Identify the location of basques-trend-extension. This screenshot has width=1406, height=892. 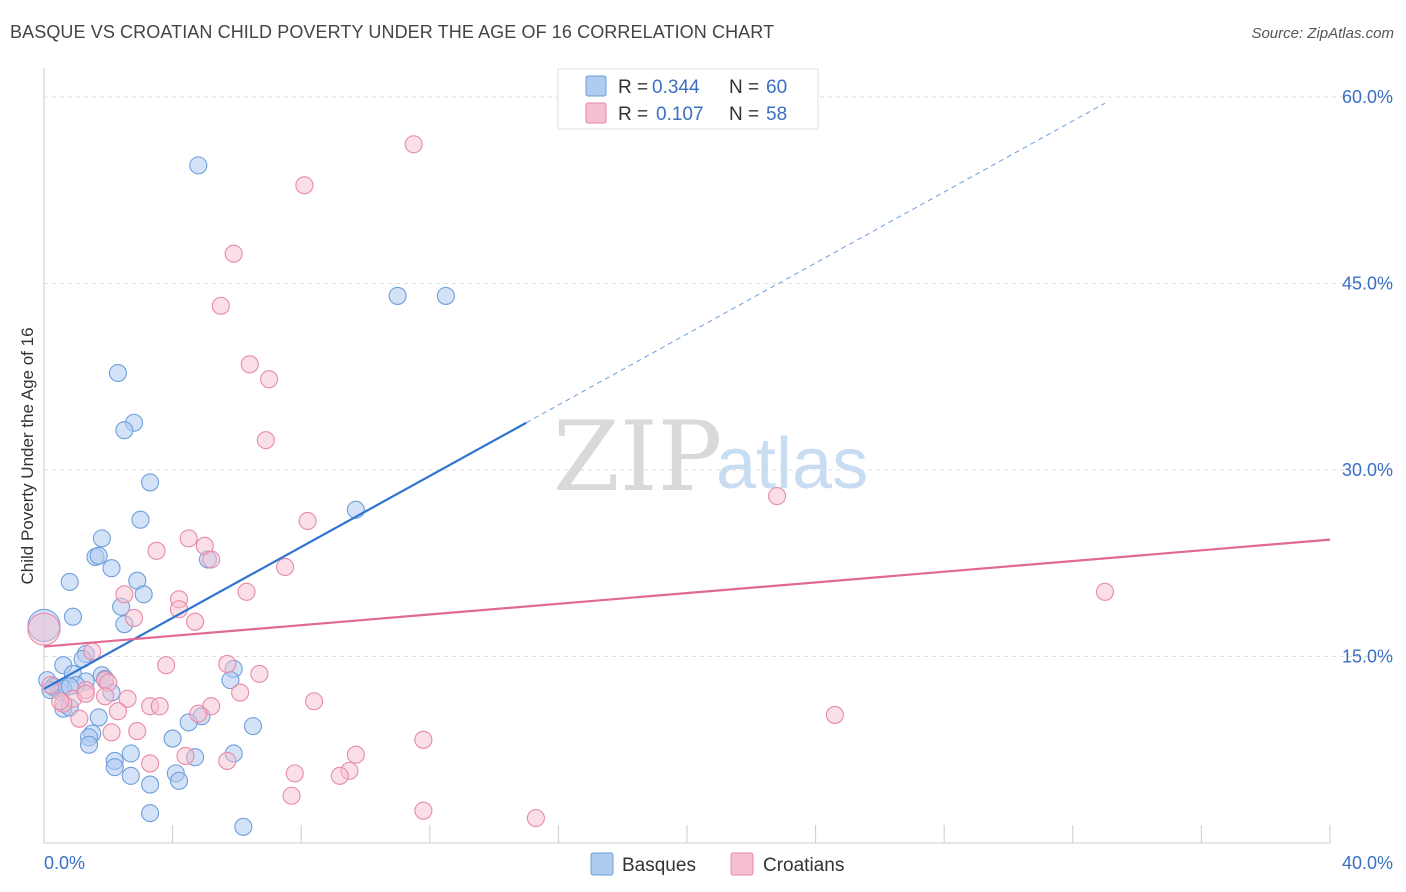
(816, 263).